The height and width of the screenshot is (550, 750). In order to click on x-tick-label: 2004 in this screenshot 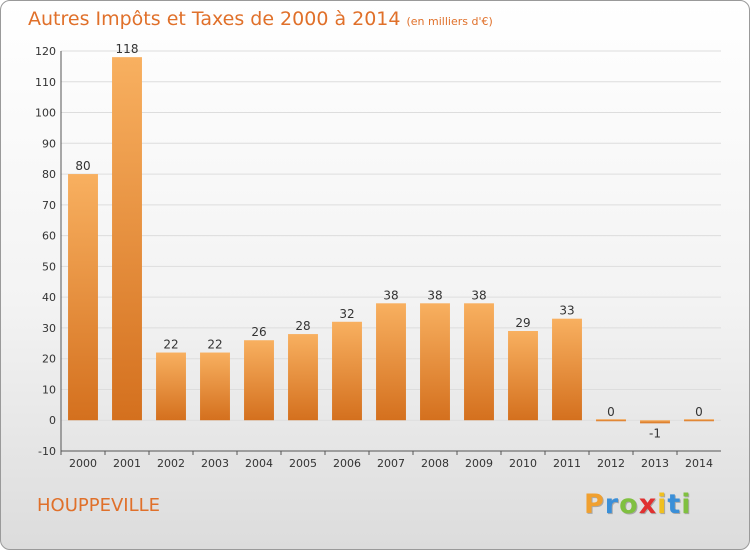, I will do `click(259, 463)`.